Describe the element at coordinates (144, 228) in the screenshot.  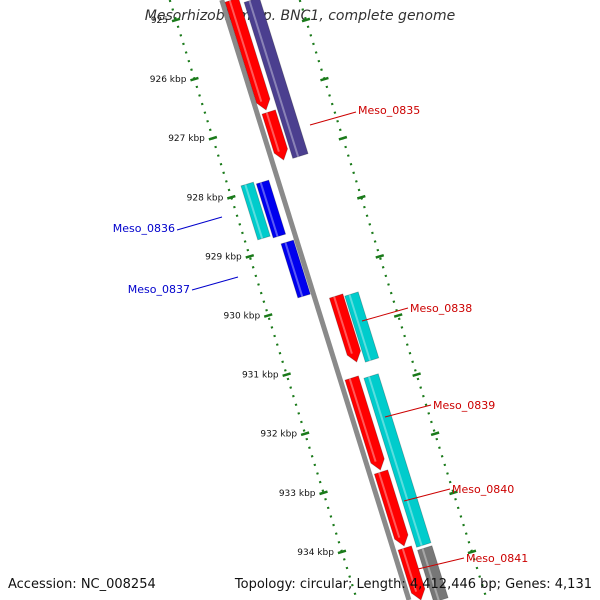
I see `gene-label: Meso_0836` at that location.